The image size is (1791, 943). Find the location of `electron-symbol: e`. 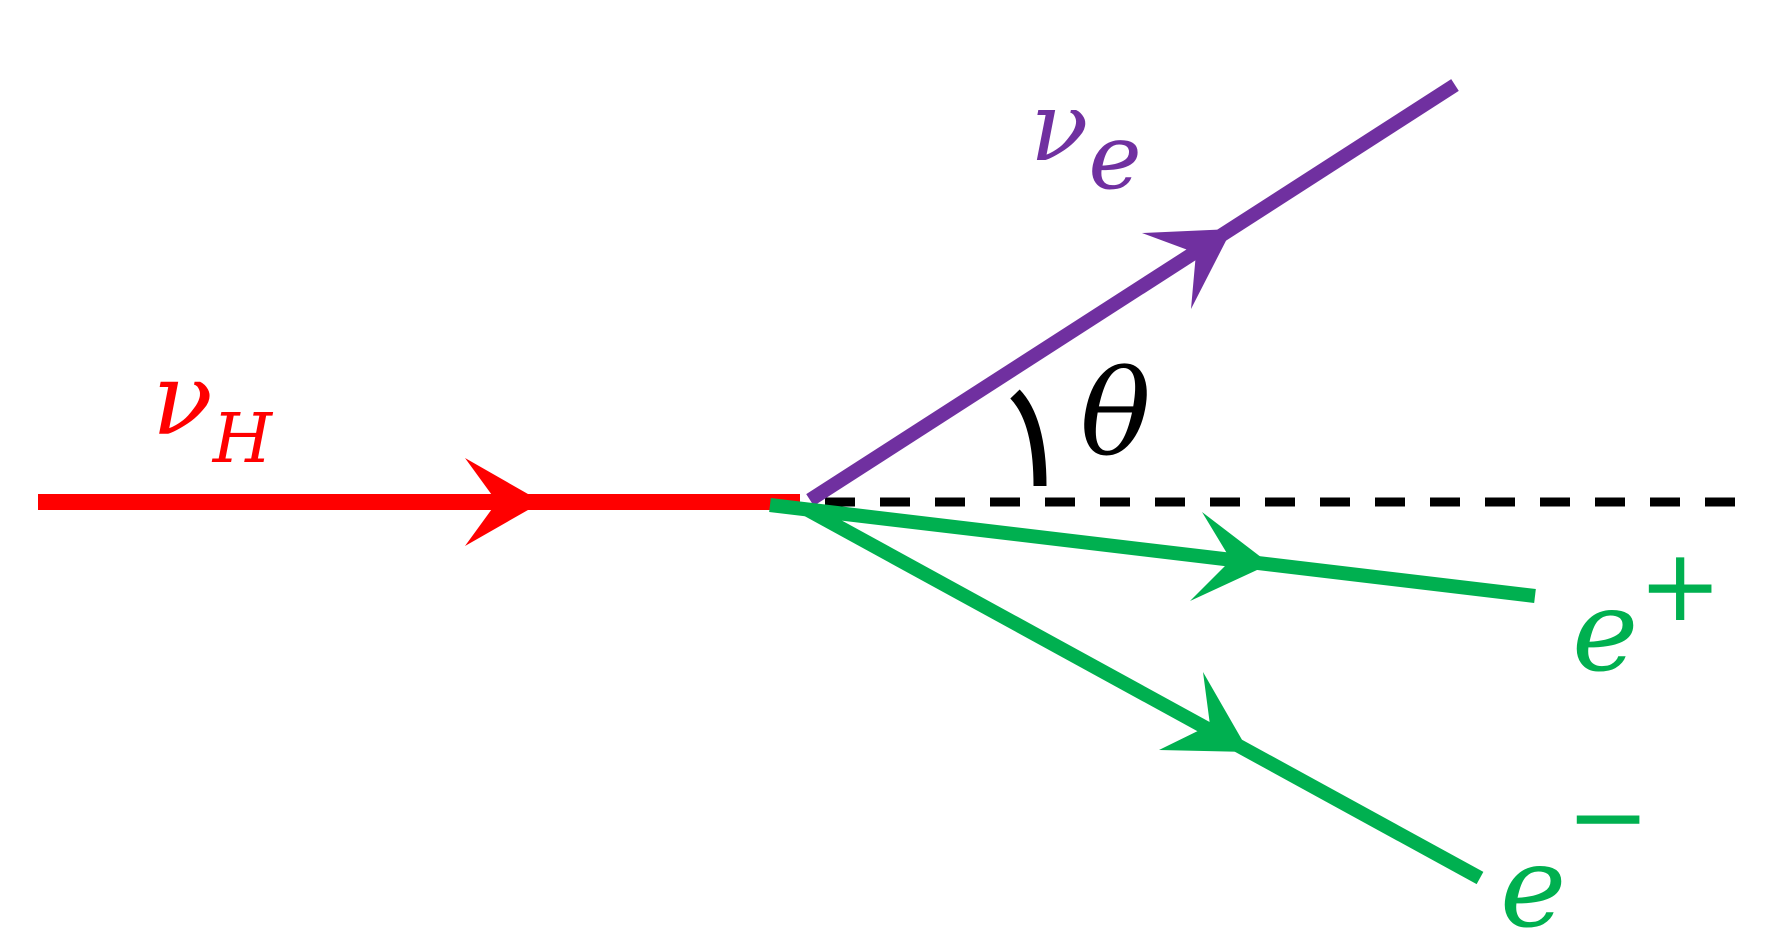

electron-symbol: e is located at coordinates (1533, 883).